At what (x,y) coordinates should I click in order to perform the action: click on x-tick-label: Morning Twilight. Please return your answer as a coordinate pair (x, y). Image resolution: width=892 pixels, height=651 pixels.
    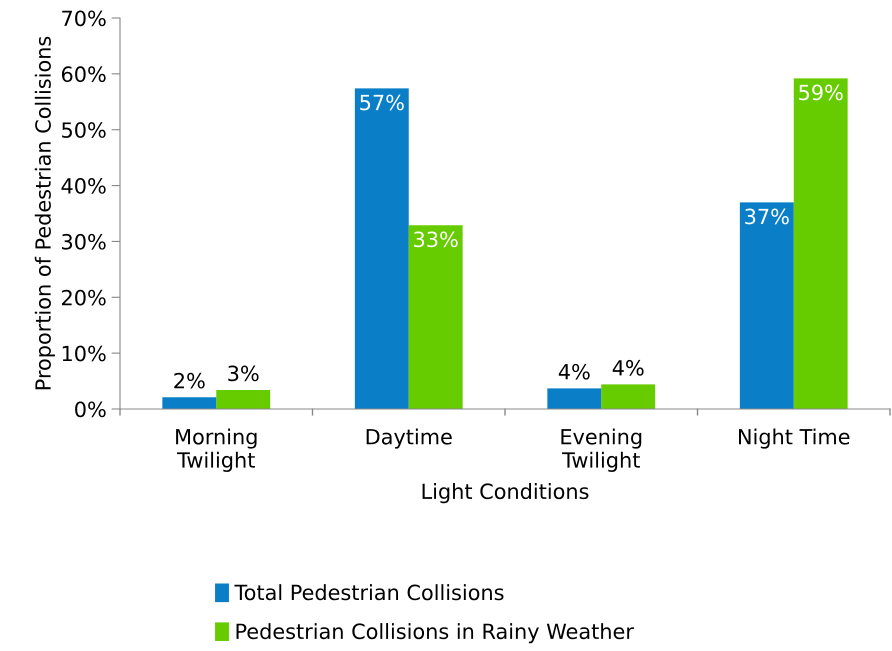
    Looking at the image, I should click on (216, 450).